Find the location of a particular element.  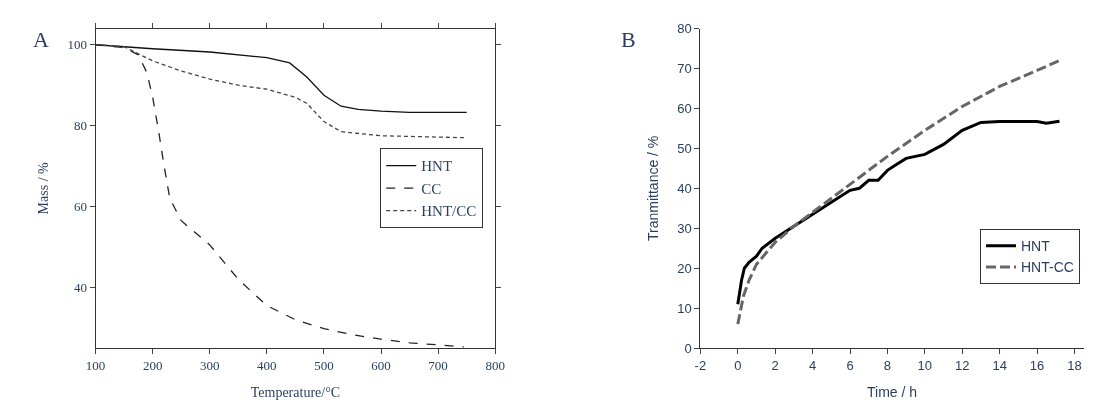

x-tick-label: 2 is located at coordinates (775, 365).